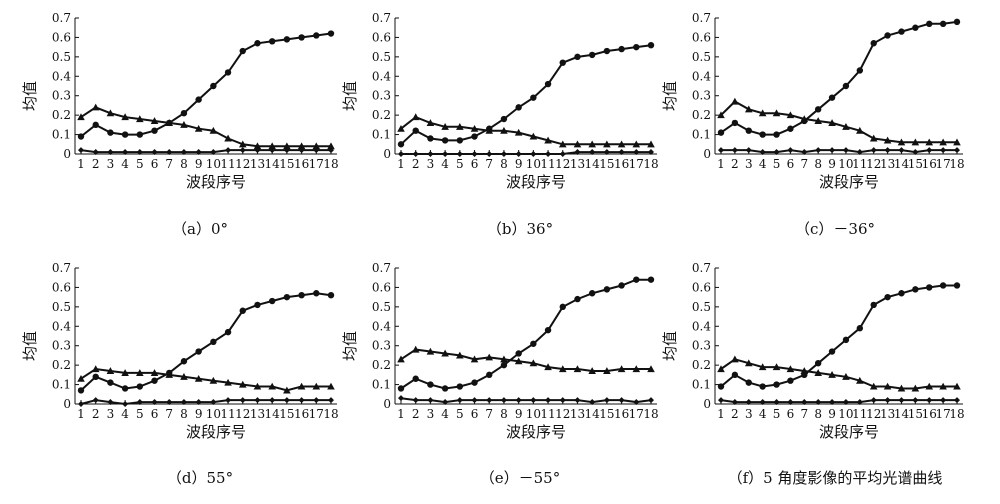 The height and width of the screenshot is (504, 1000). I want to click on series-line-diamond, so click(205, 402).